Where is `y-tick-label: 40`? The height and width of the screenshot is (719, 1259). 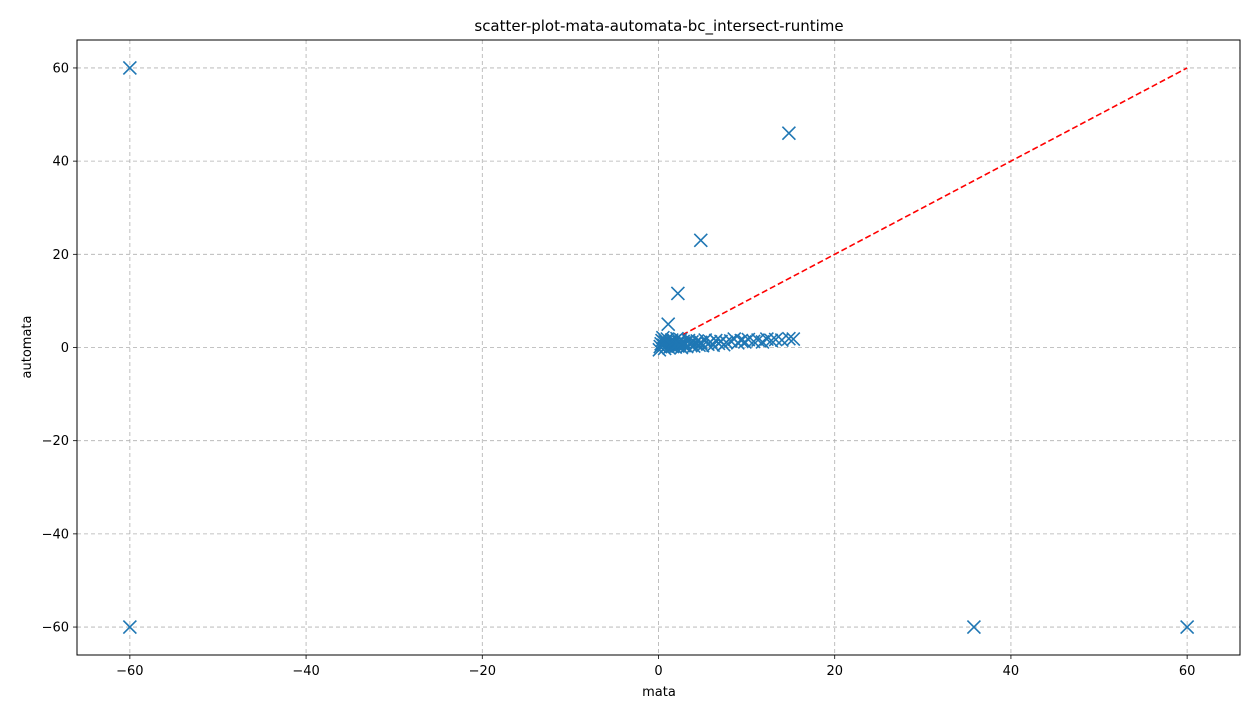 y-tick-label: 40 is located at coordinates (60, 162).